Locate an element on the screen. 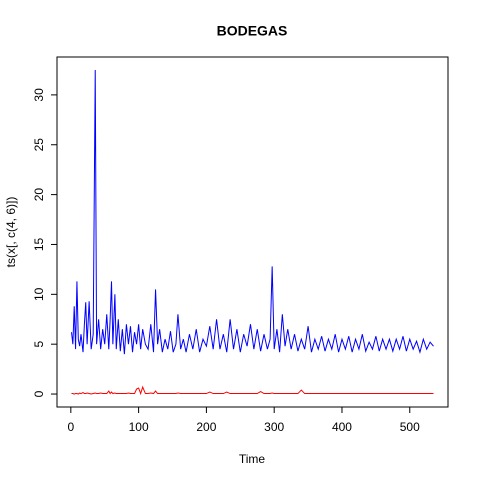  x-tick-label: 500 is located at coordinates (410, 427).